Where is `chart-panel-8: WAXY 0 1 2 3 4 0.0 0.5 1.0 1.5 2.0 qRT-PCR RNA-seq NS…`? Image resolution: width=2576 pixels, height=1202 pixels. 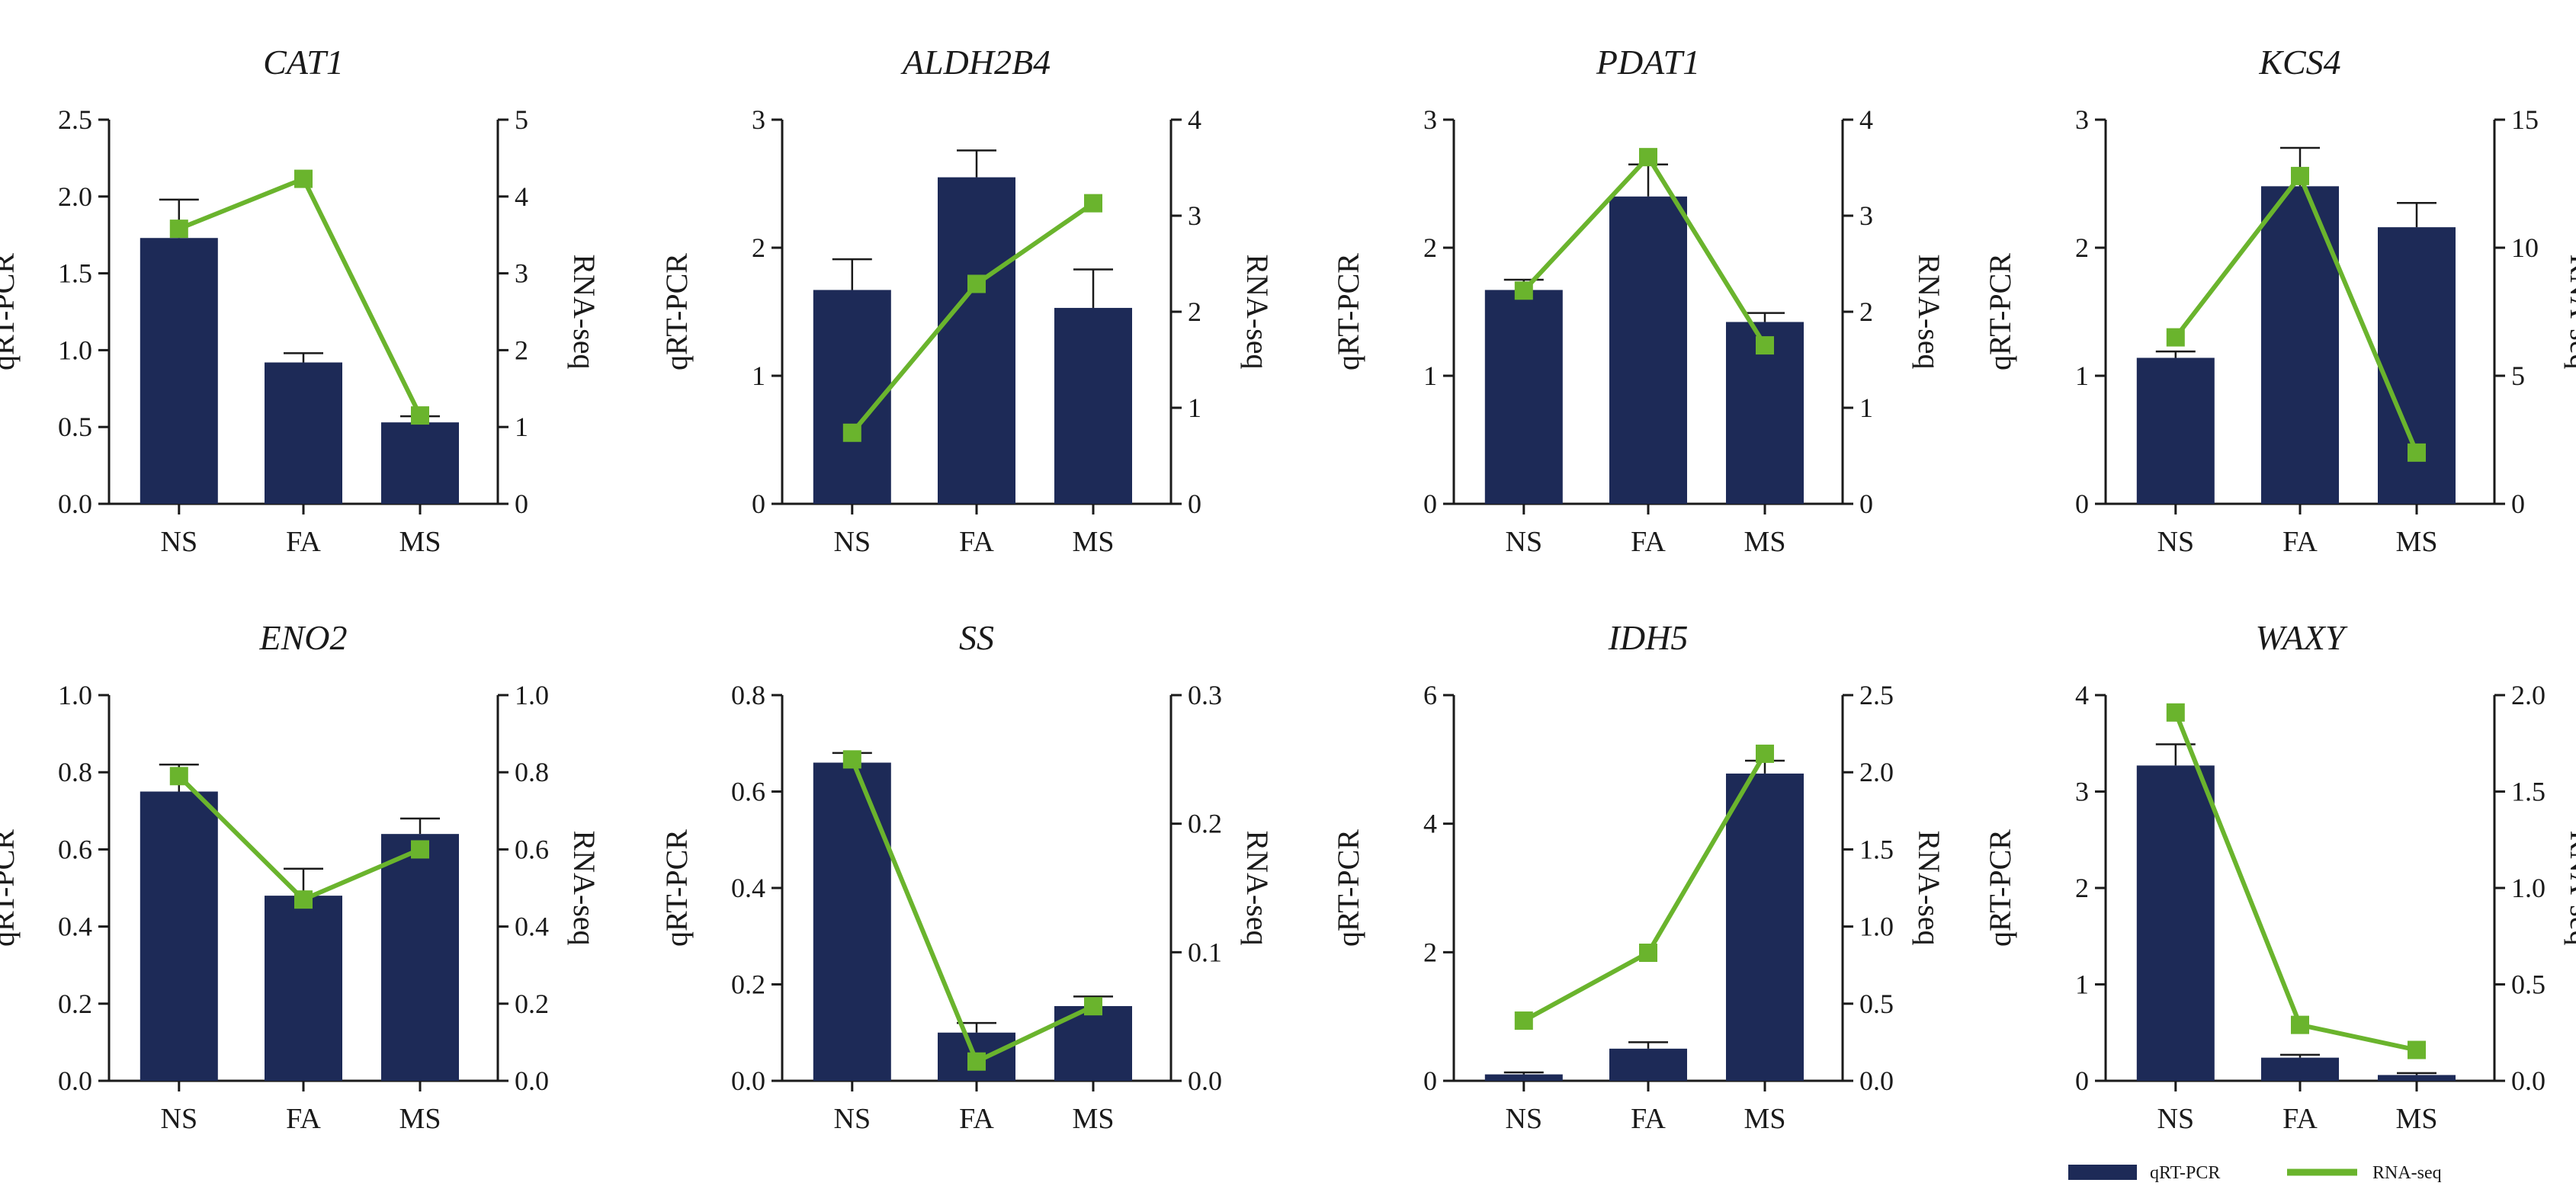
chart-panel-8: WAXY 0 1 2 3 4 0.0 0.5 1.0 1.5 2.0 qRT-PCR RNA-seq NS… is located at coordinates (2279, 876).